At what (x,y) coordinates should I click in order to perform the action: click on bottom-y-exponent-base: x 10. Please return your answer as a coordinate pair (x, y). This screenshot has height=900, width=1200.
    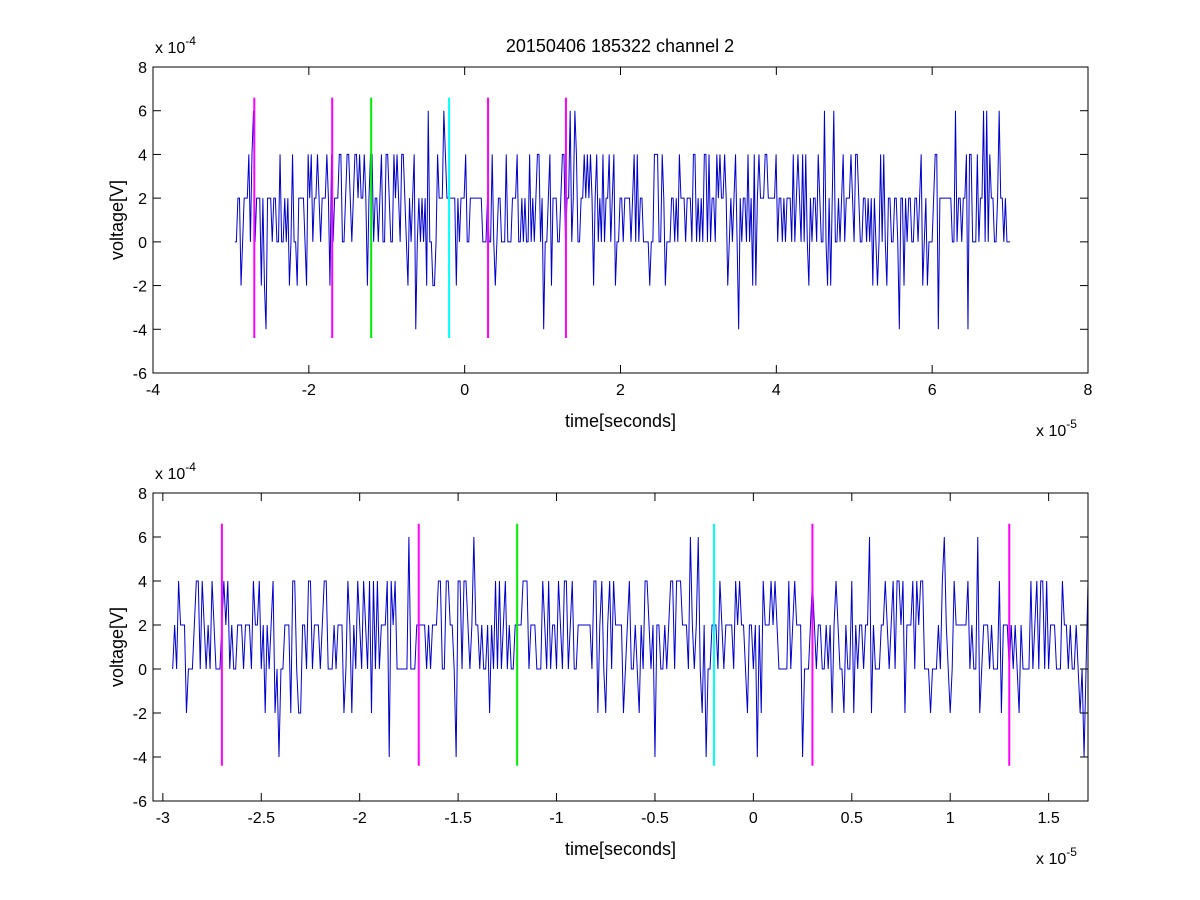
    Looking at the image, I should click on (170, 474).